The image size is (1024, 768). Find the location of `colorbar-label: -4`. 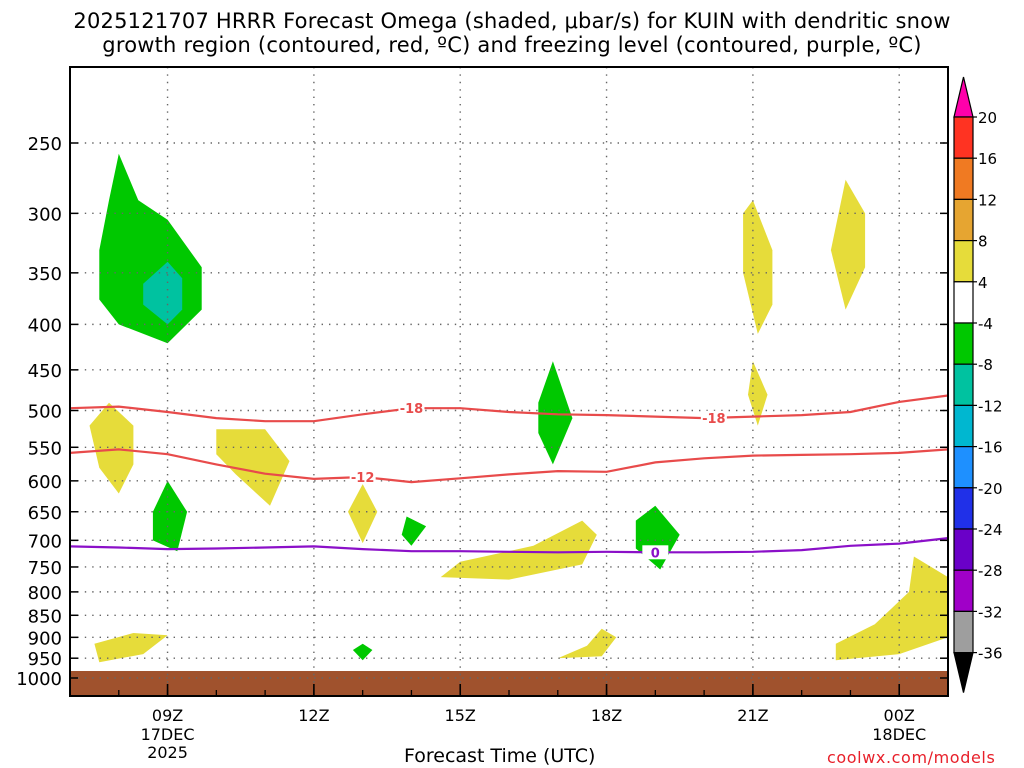

colorbar-label: -4 is located at coordinates (985, 324).